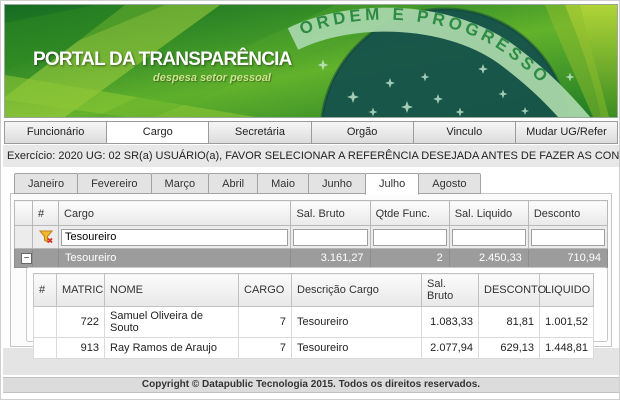  Describe the element at coordinates (362, 132) in the screenshot. I see `nav-orgao: Orgão` at that location.